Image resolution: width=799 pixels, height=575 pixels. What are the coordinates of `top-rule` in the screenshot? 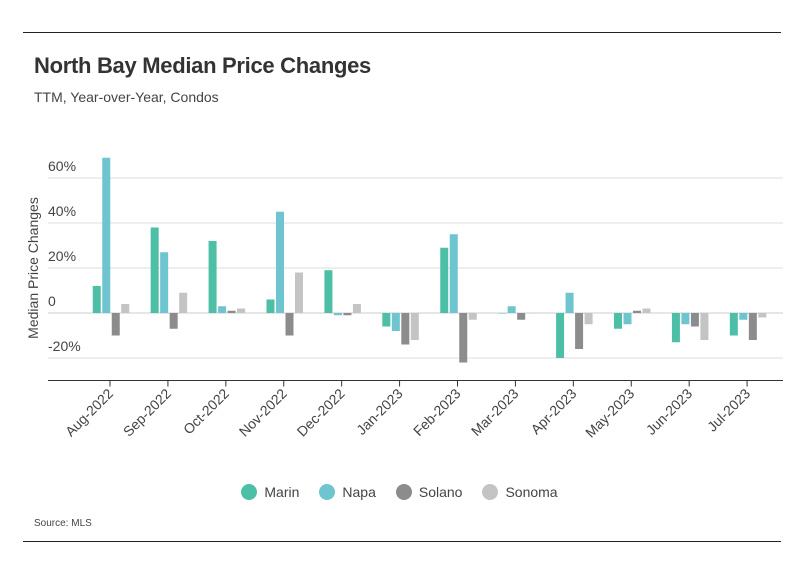 It's located at (402, 32).